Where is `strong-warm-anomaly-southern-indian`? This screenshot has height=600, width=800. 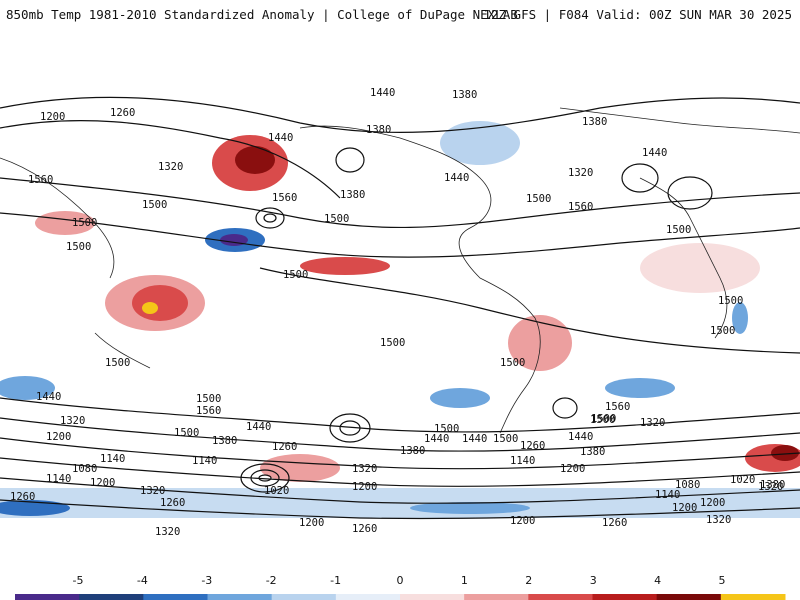 strong-warm-anomaly-southern-indian is located at coordinates (785, 453).